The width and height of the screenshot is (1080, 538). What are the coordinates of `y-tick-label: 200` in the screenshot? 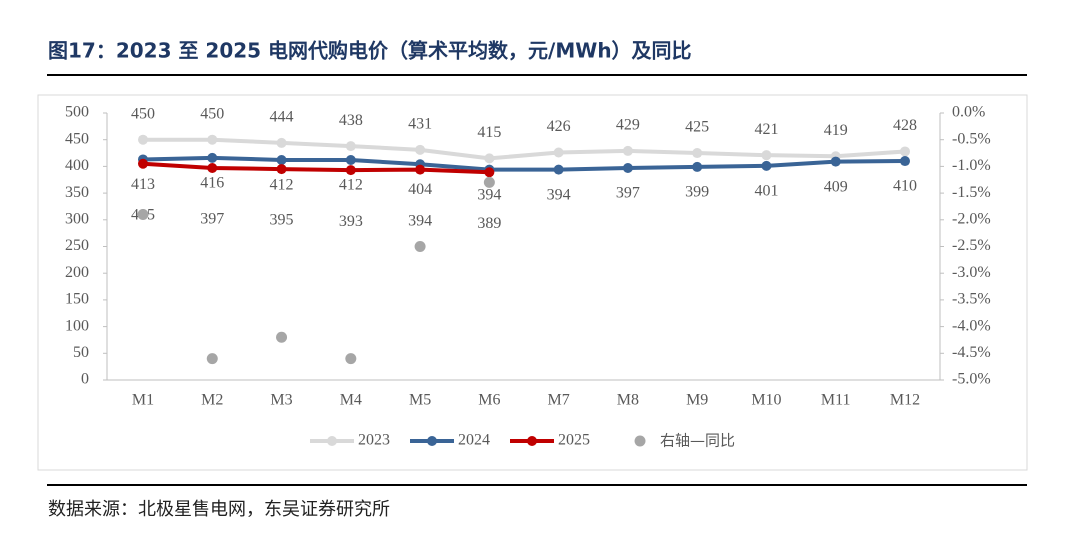 It's located at (77, 272).